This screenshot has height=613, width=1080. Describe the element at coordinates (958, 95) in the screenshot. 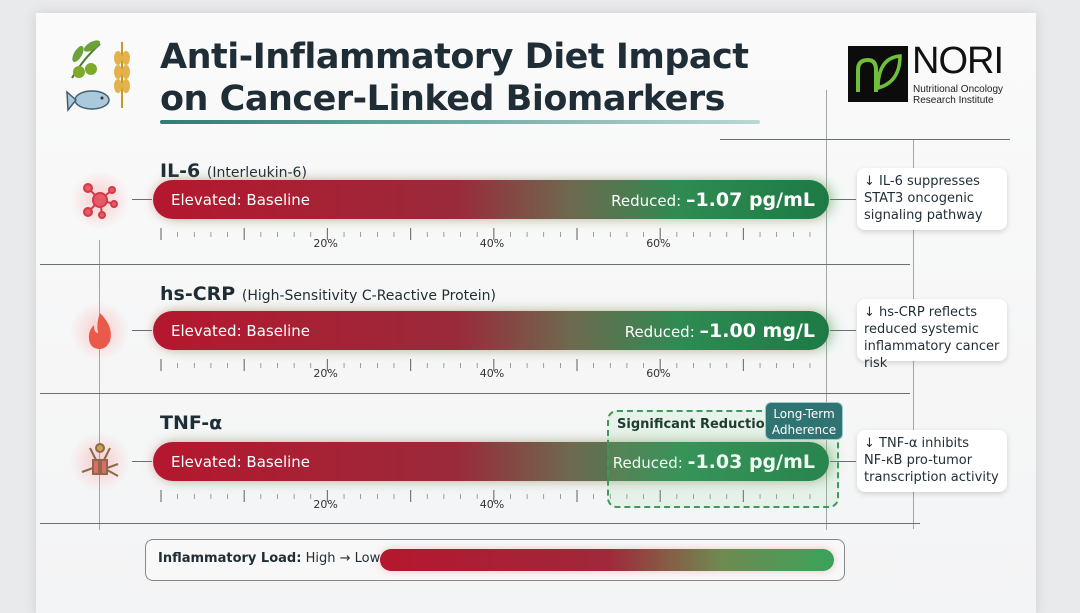

I see `logo-subtitle: Nutritional Oncology Research Institute` at that location.